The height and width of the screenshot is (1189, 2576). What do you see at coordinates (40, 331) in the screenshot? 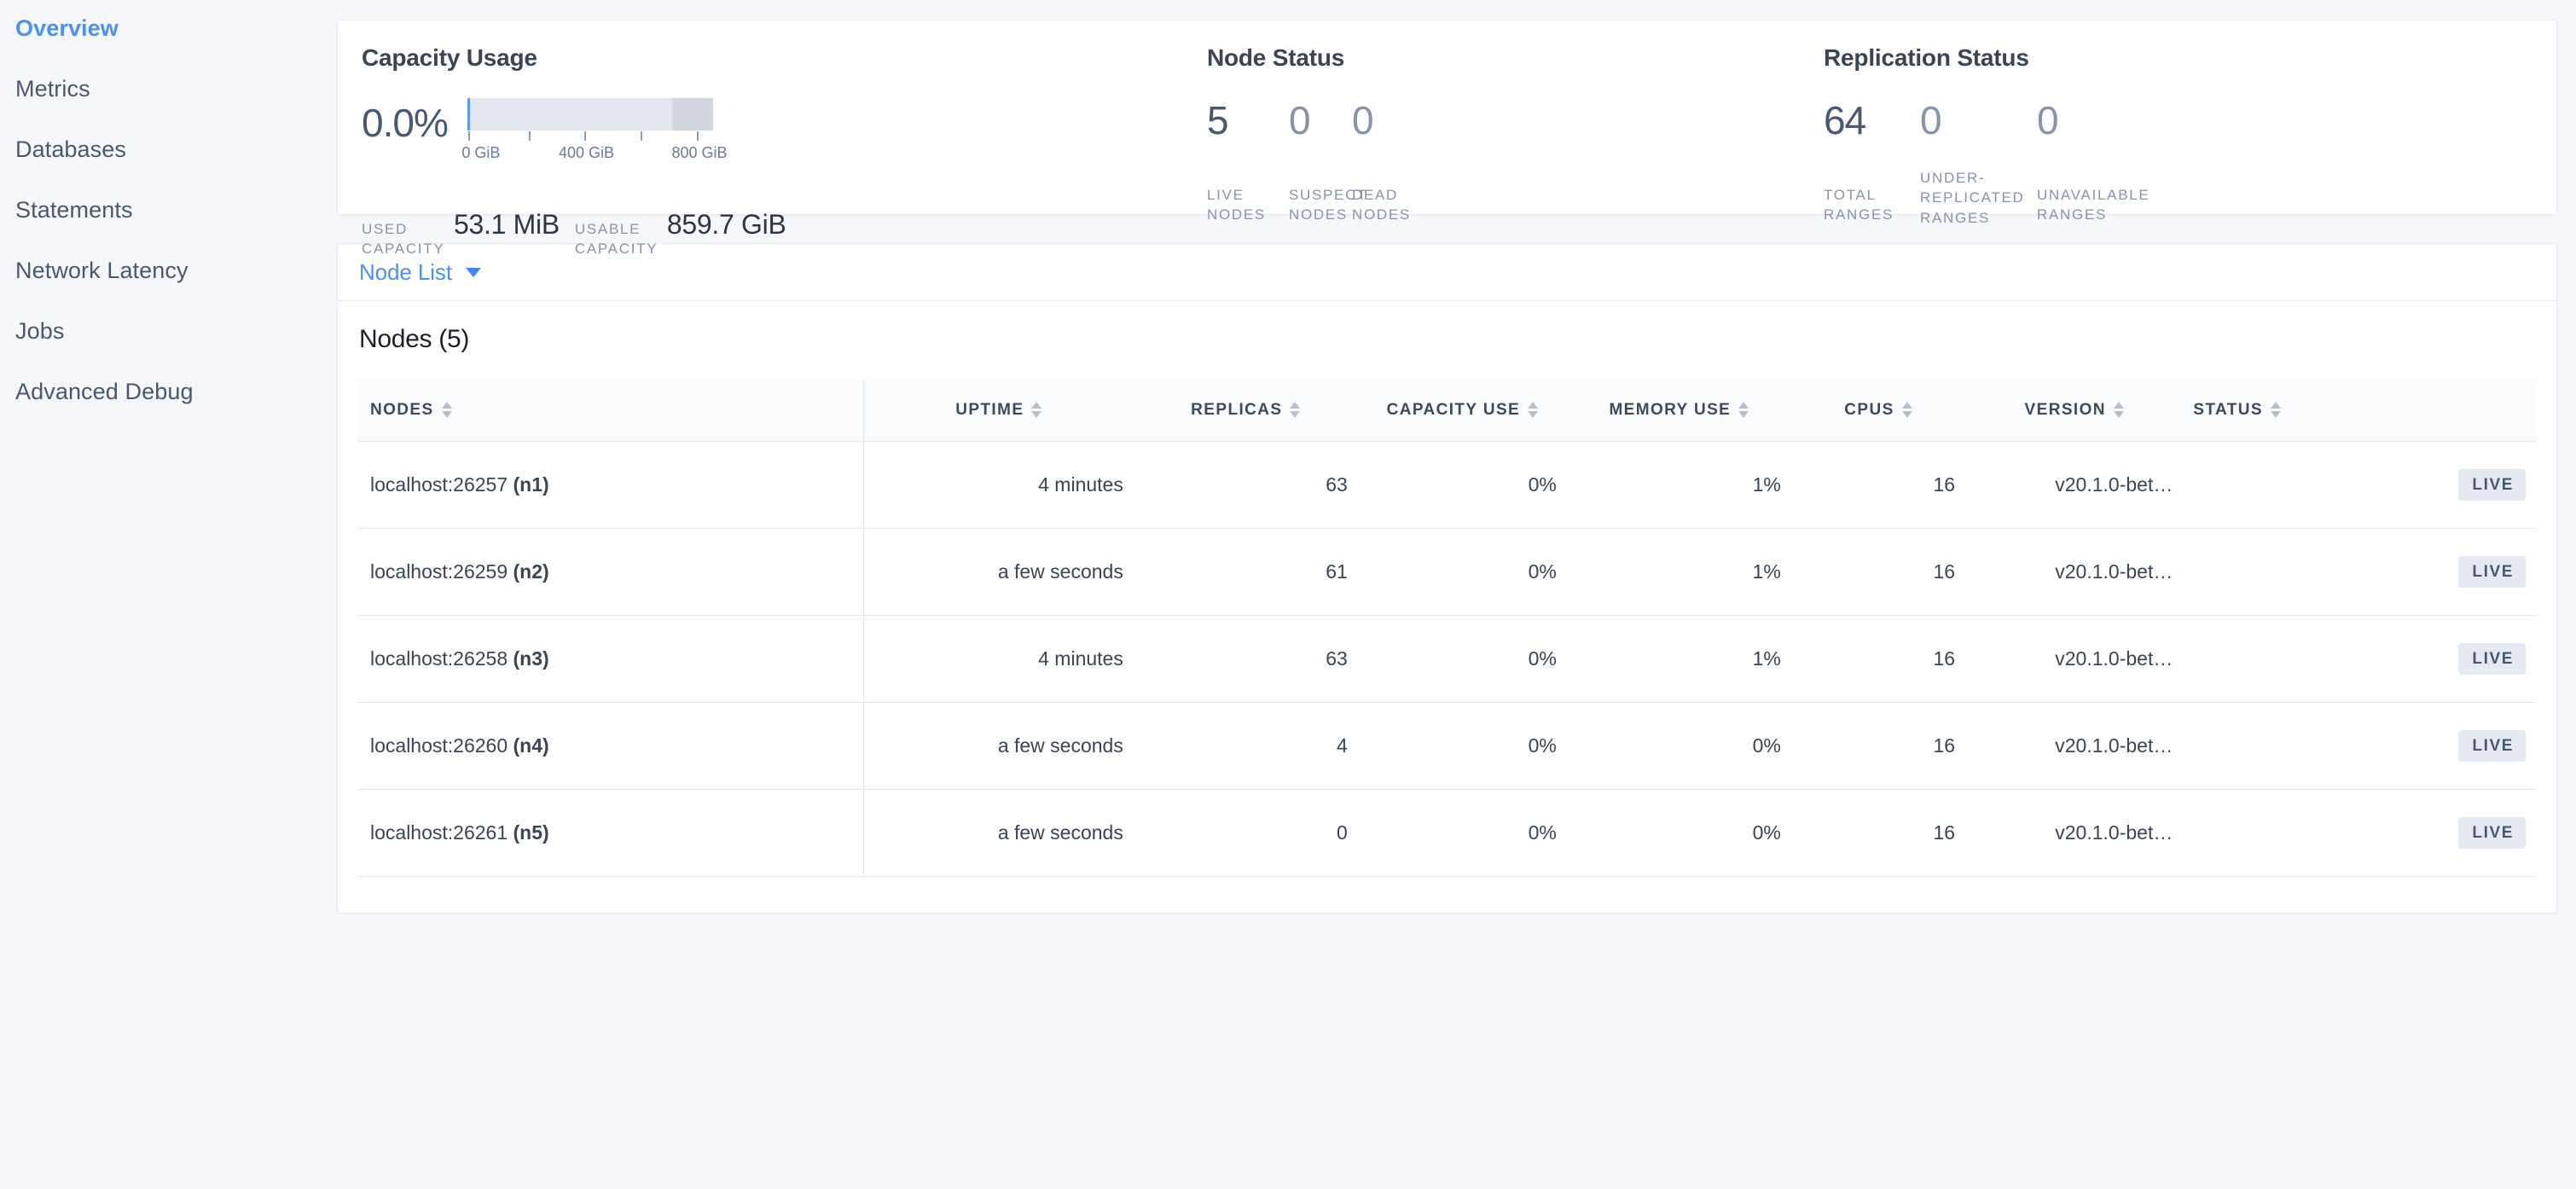
I see `sidebar-item-jobs: Jobs` at bounding box center [40, 331].